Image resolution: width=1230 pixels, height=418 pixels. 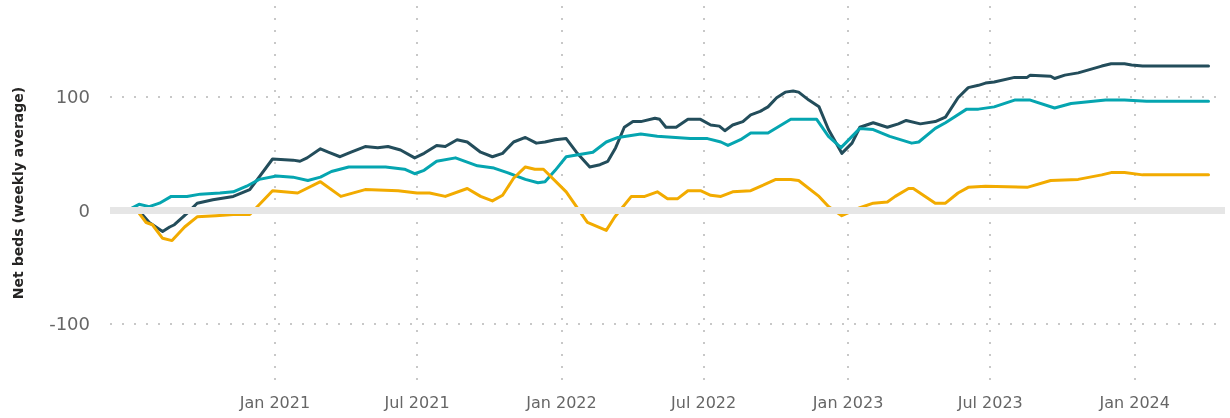 What do you see at coordinates (69, 323) in the screenshot?
I see `y-tick-label: -100` at bounding box center [69, 323].